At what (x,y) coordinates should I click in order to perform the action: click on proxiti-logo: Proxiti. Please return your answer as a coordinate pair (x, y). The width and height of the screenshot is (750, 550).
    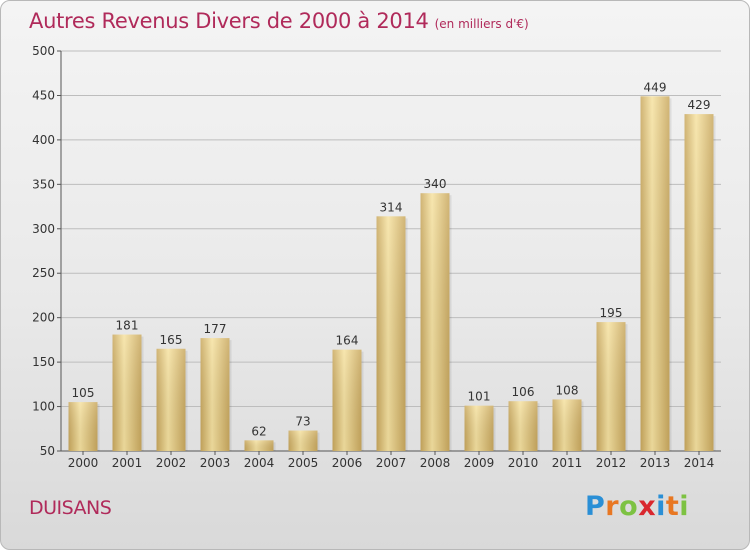
    Looking at the image, I should click on (637, 506).